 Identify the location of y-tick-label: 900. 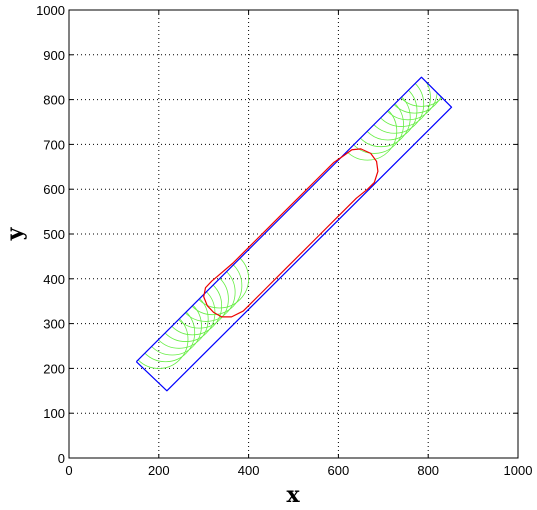
(54, 55).